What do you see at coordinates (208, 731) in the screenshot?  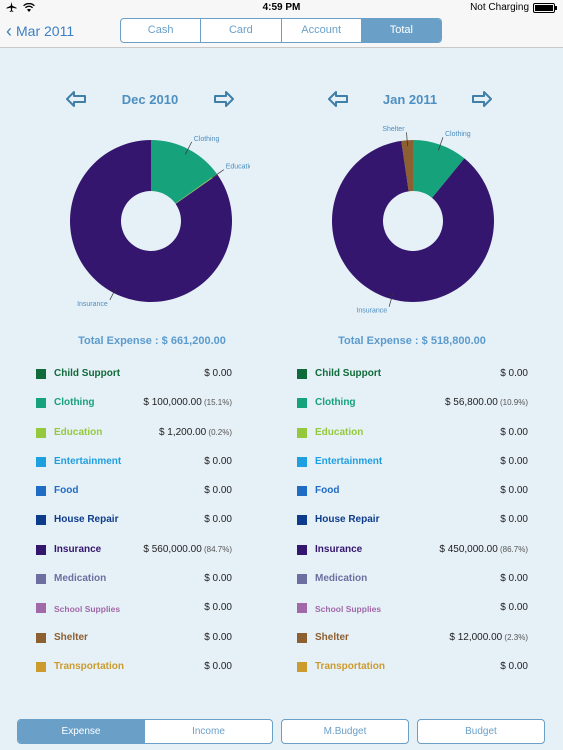 I see `income-button: Income` at bounding box center [208, 731].